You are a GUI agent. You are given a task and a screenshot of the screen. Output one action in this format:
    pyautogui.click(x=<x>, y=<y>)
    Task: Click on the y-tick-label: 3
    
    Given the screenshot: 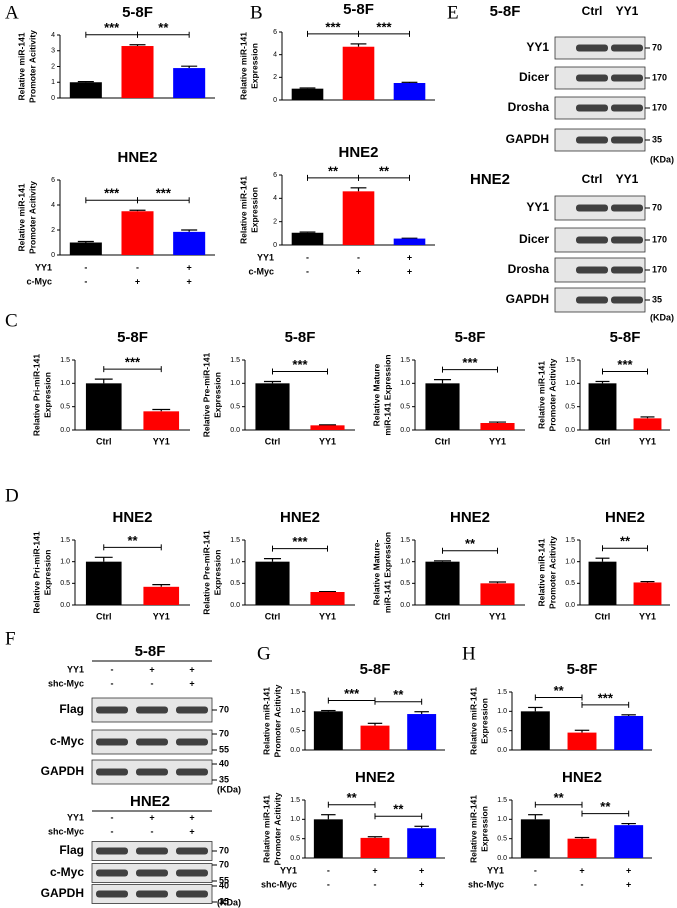 What is the action you would take?
    pyautogui.click(x=53, y=51)
    